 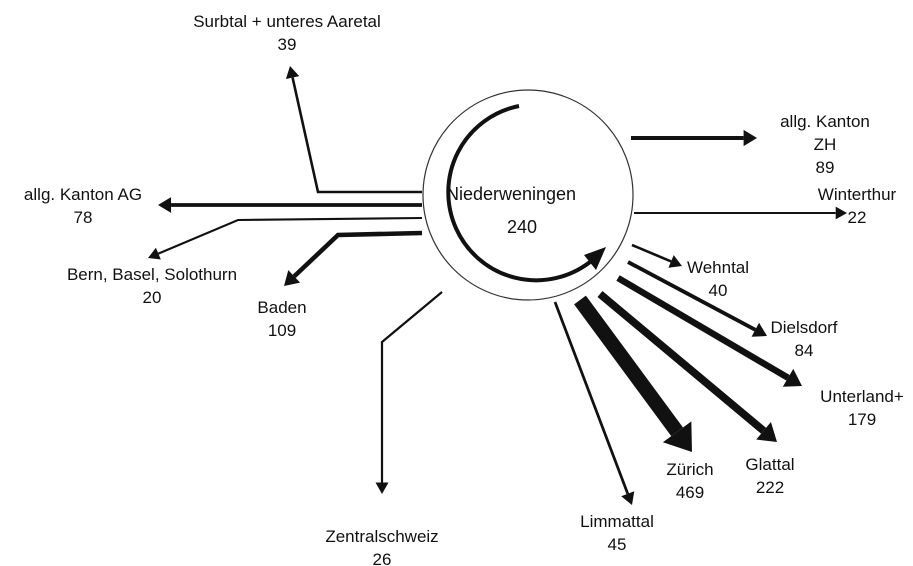 What do you see at coordinates (595, 258) in the screenshot?
I see `cycle-arrowhead` at bounding box center [595, 258].